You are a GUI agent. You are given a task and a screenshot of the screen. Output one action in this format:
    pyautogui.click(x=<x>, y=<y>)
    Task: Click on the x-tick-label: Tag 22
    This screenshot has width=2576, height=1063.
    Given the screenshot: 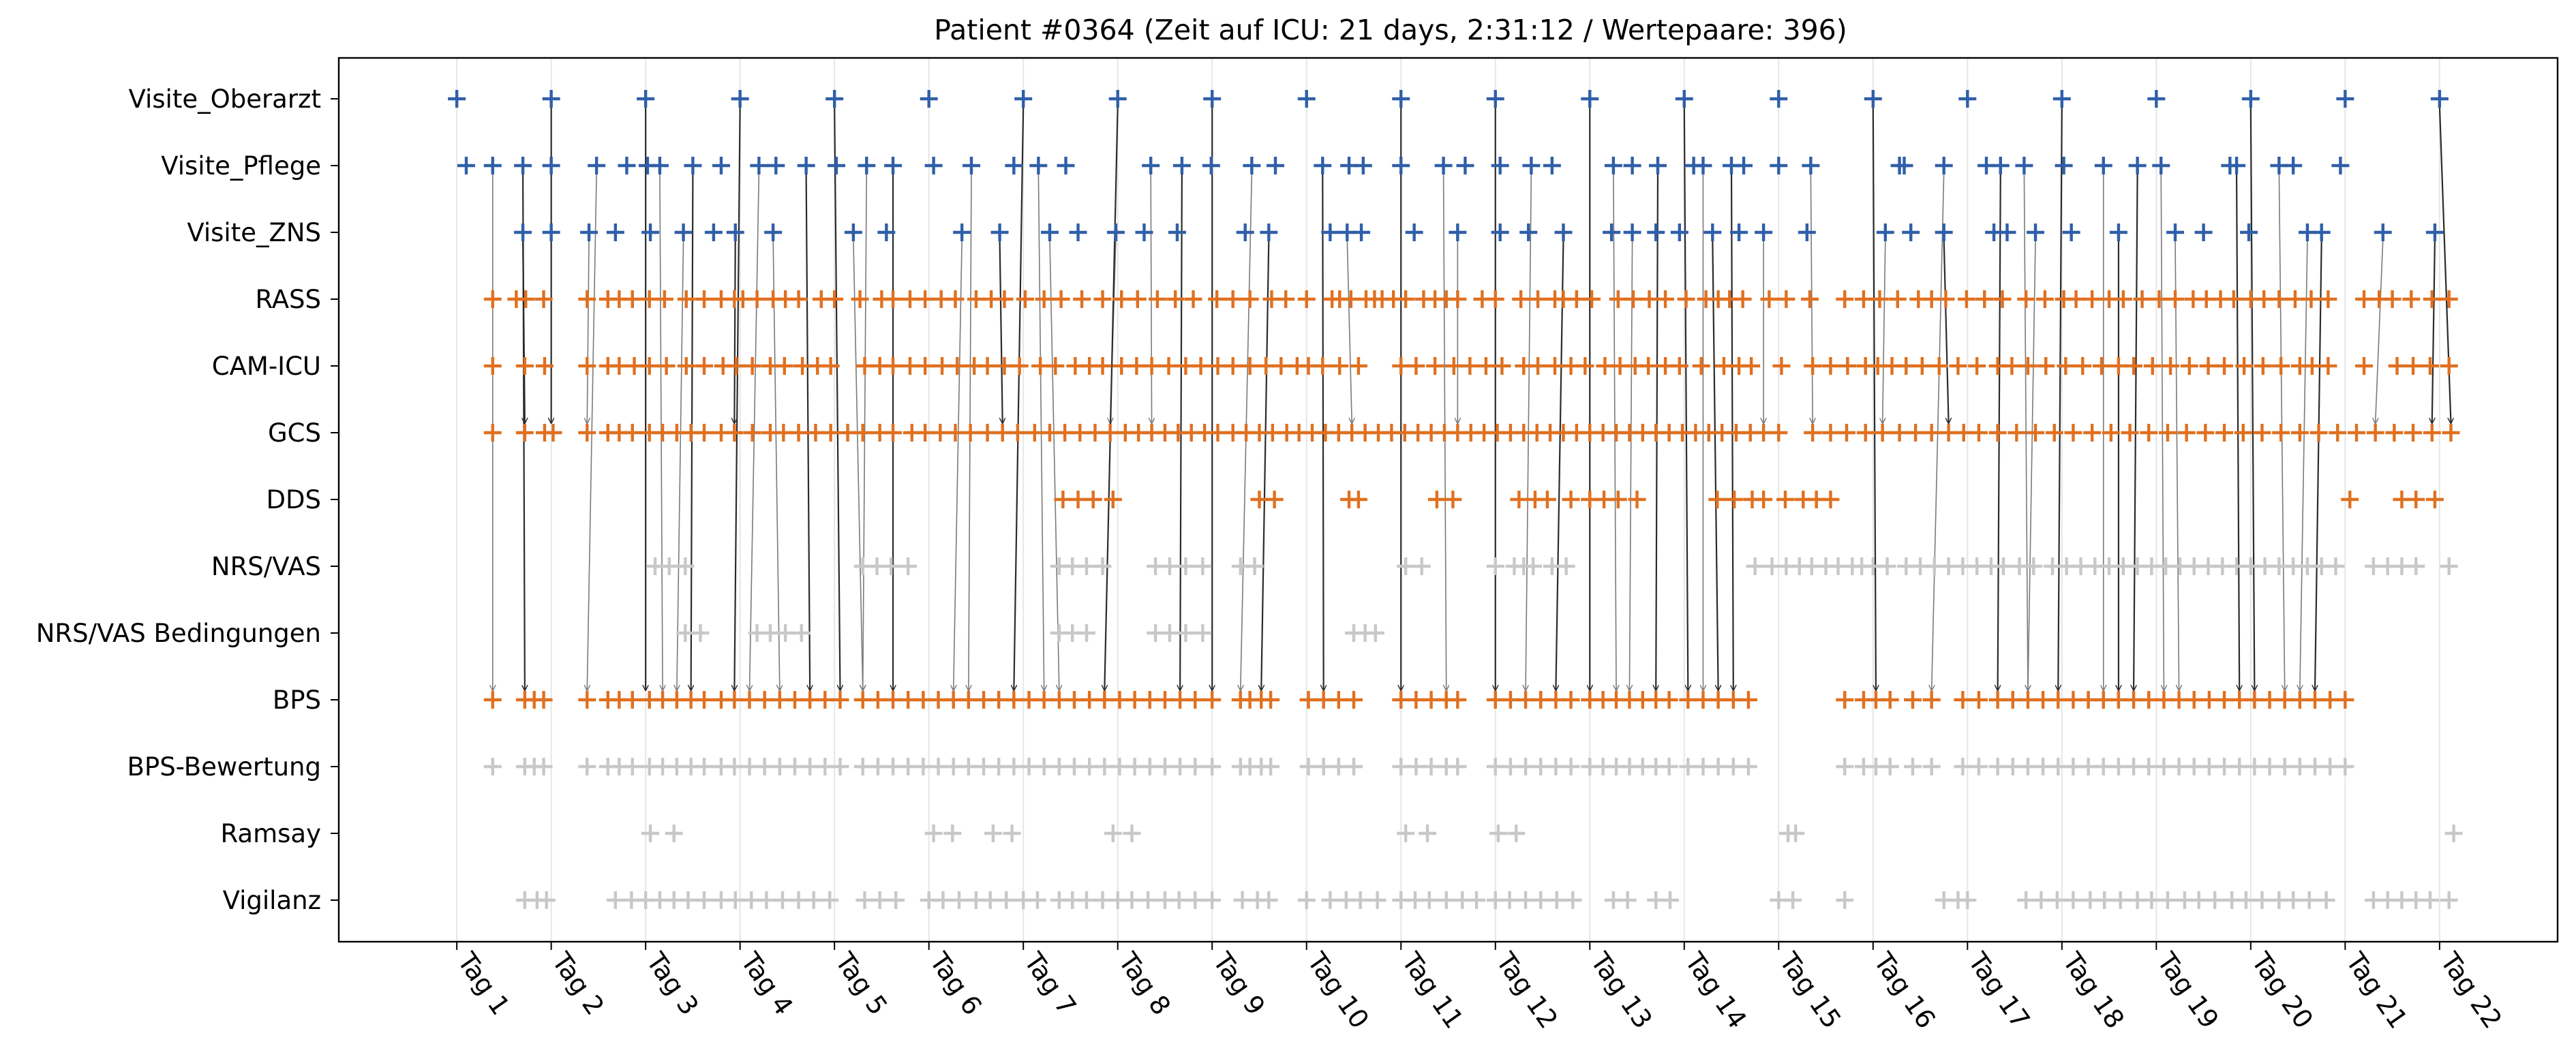 What is the action you would take?
    pyautogui.click(x=2471, y=990)
    